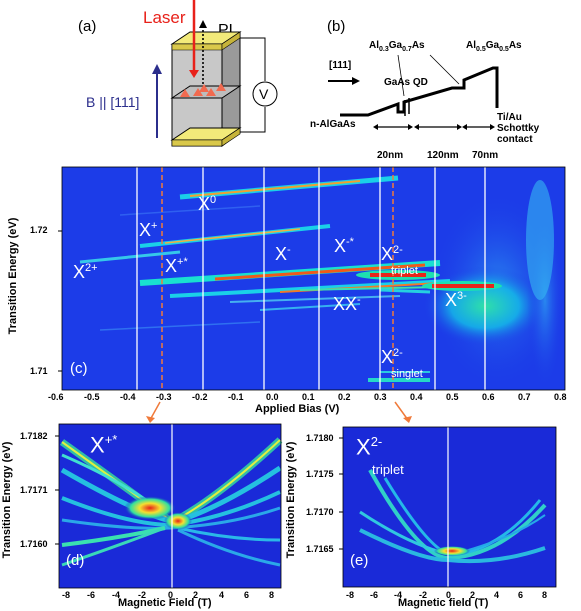 The image size is (581, 611). Describe the element at coordinates (320, 512) in the screenshot. I see `ytick-e: 1.7170` at that location.